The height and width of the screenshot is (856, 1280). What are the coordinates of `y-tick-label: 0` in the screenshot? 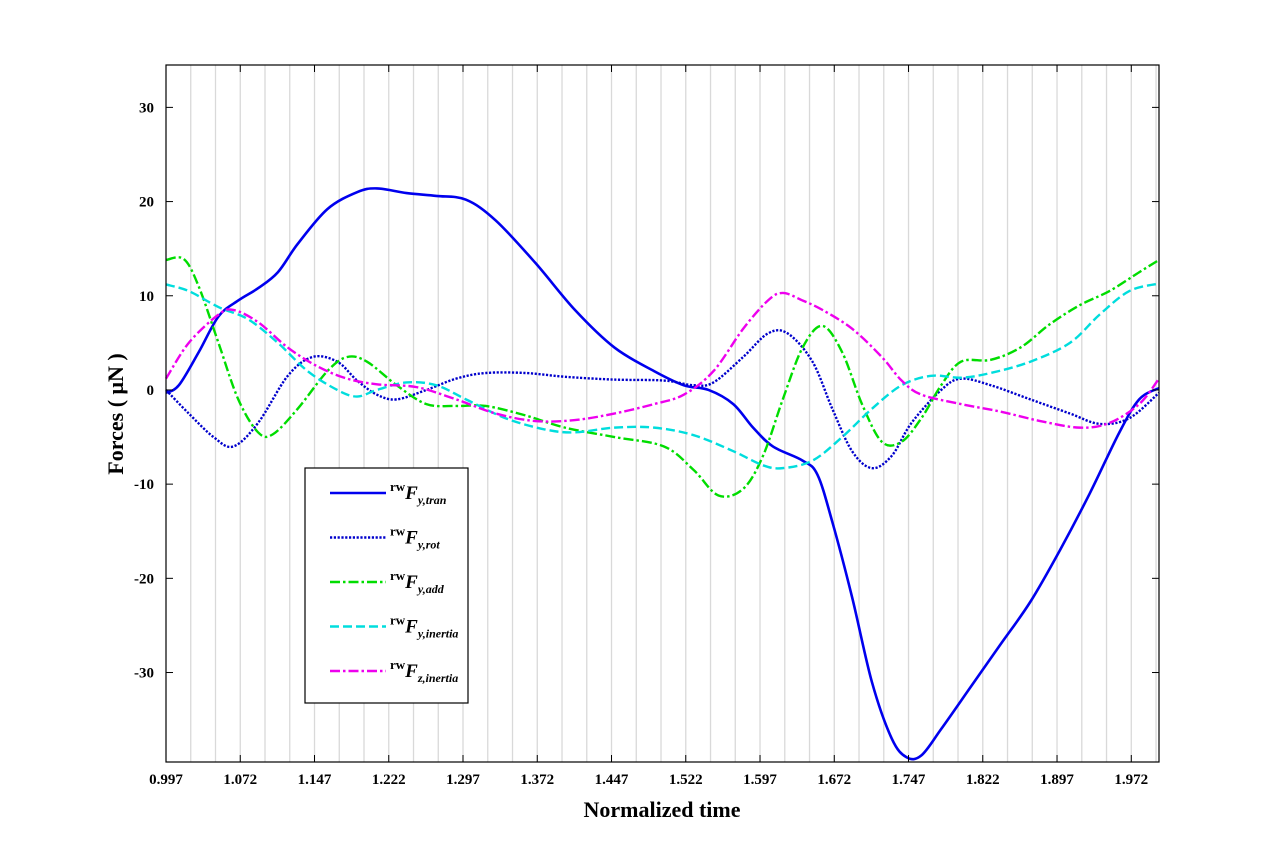 It's located at (151, 391).